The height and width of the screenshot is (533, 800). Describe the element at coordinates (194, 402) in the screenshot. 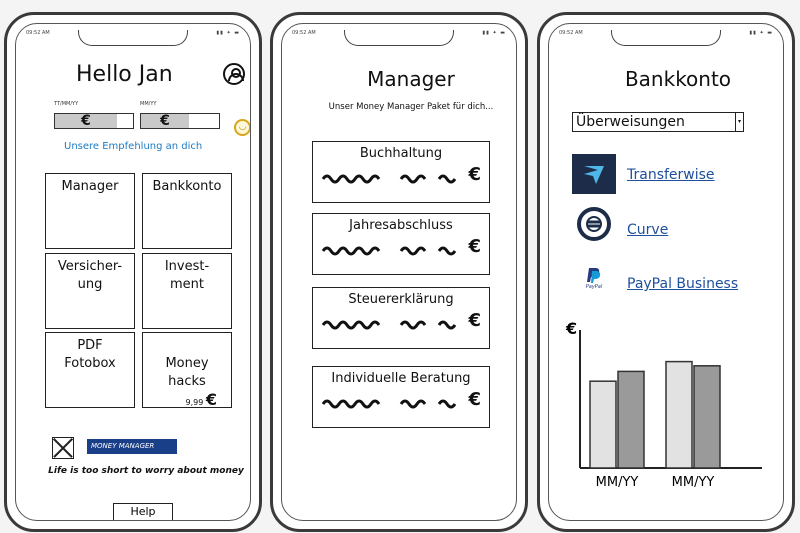

I see `price-value: 9,99` at that location.